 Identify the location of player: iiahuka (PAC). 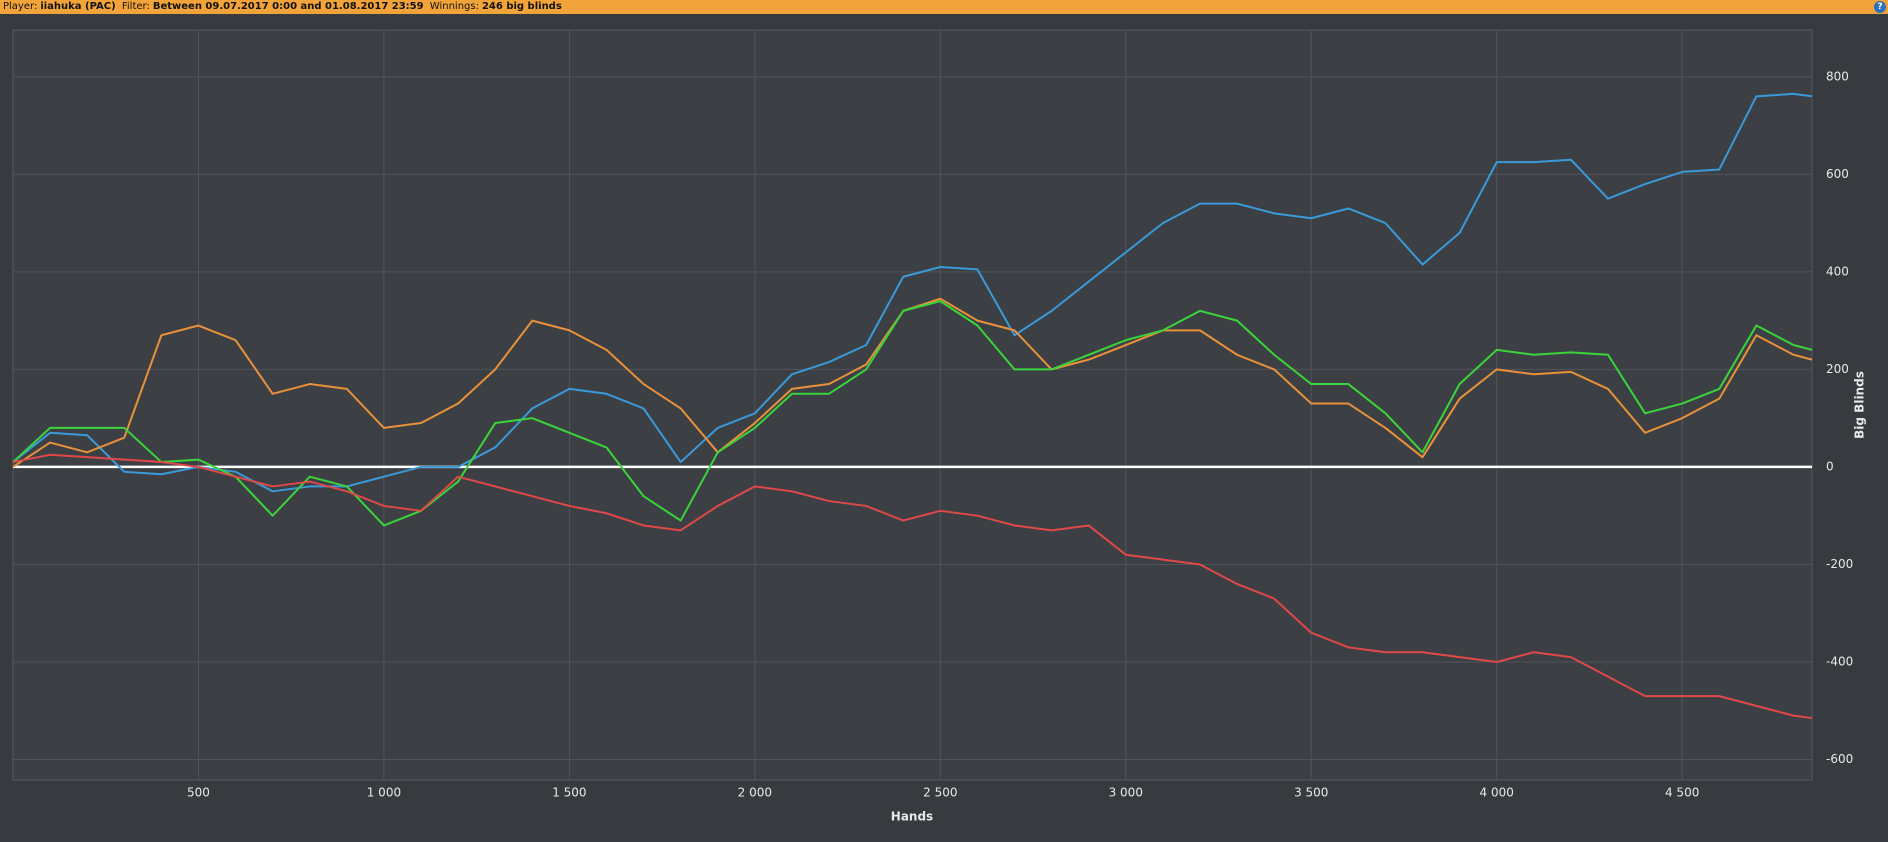
(78, 6).